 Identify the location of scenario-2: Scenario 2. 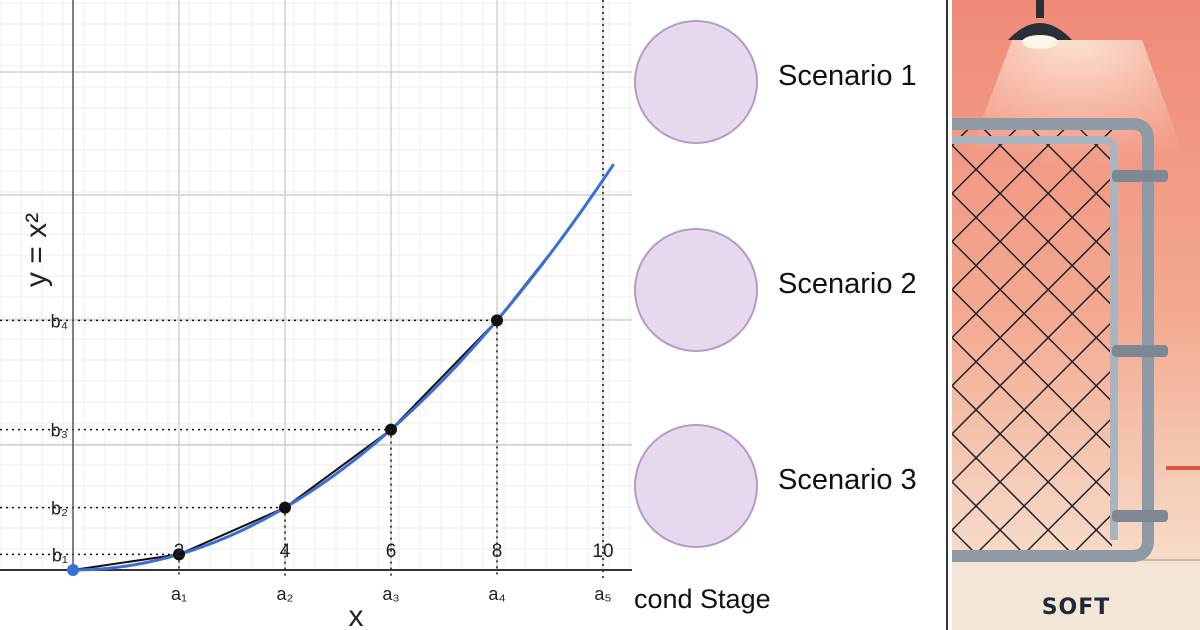
(789, 293).